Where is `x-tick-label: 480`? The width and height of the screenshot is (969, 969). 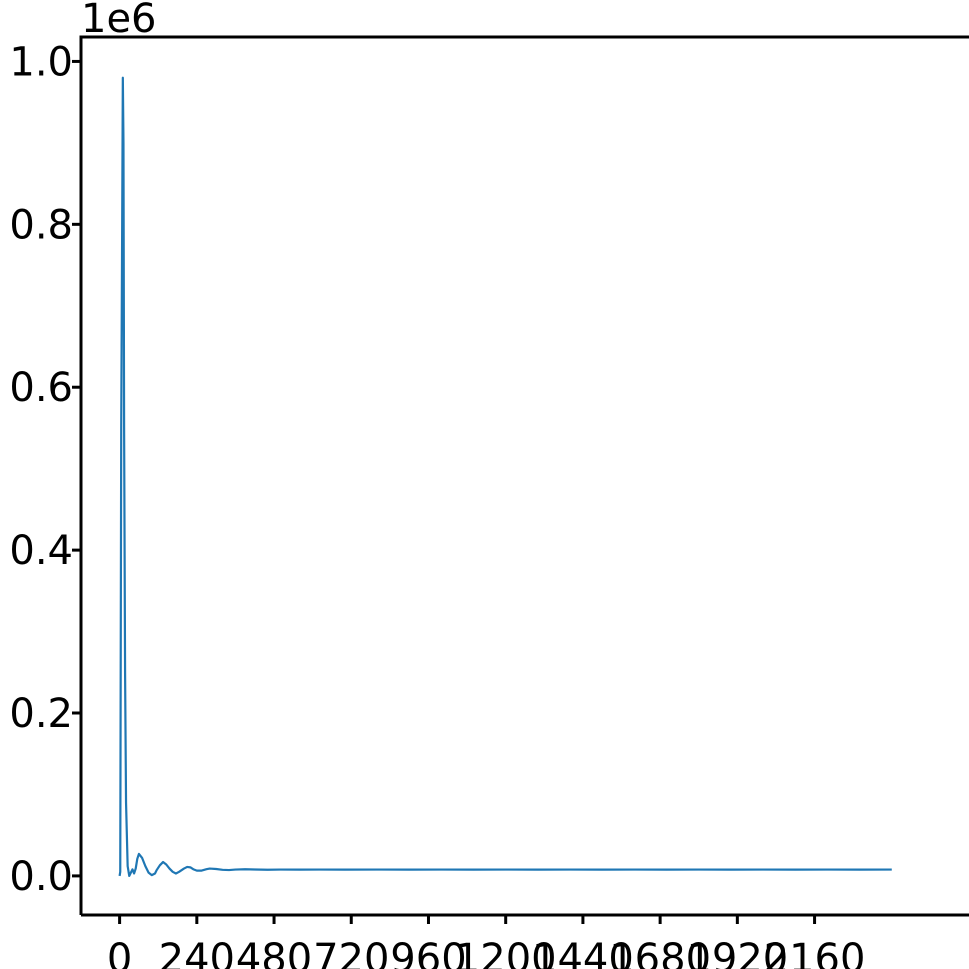 x-tick-label: 480 is located at coordinates (274, 952).